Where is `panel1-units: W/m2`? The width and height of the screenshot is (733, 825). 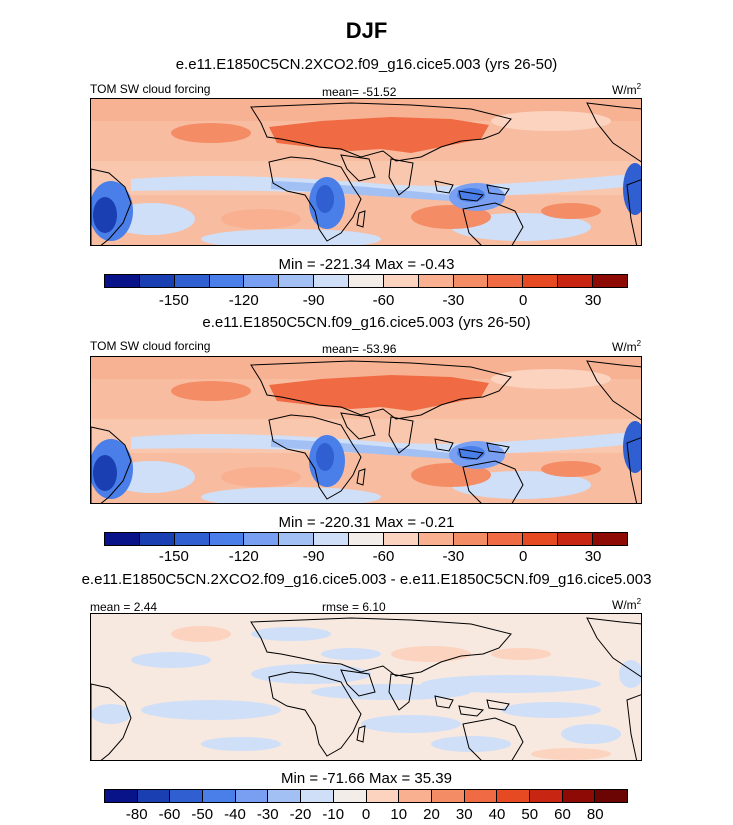
panel1-units: W/m2 is located at coordinates (627, 89).